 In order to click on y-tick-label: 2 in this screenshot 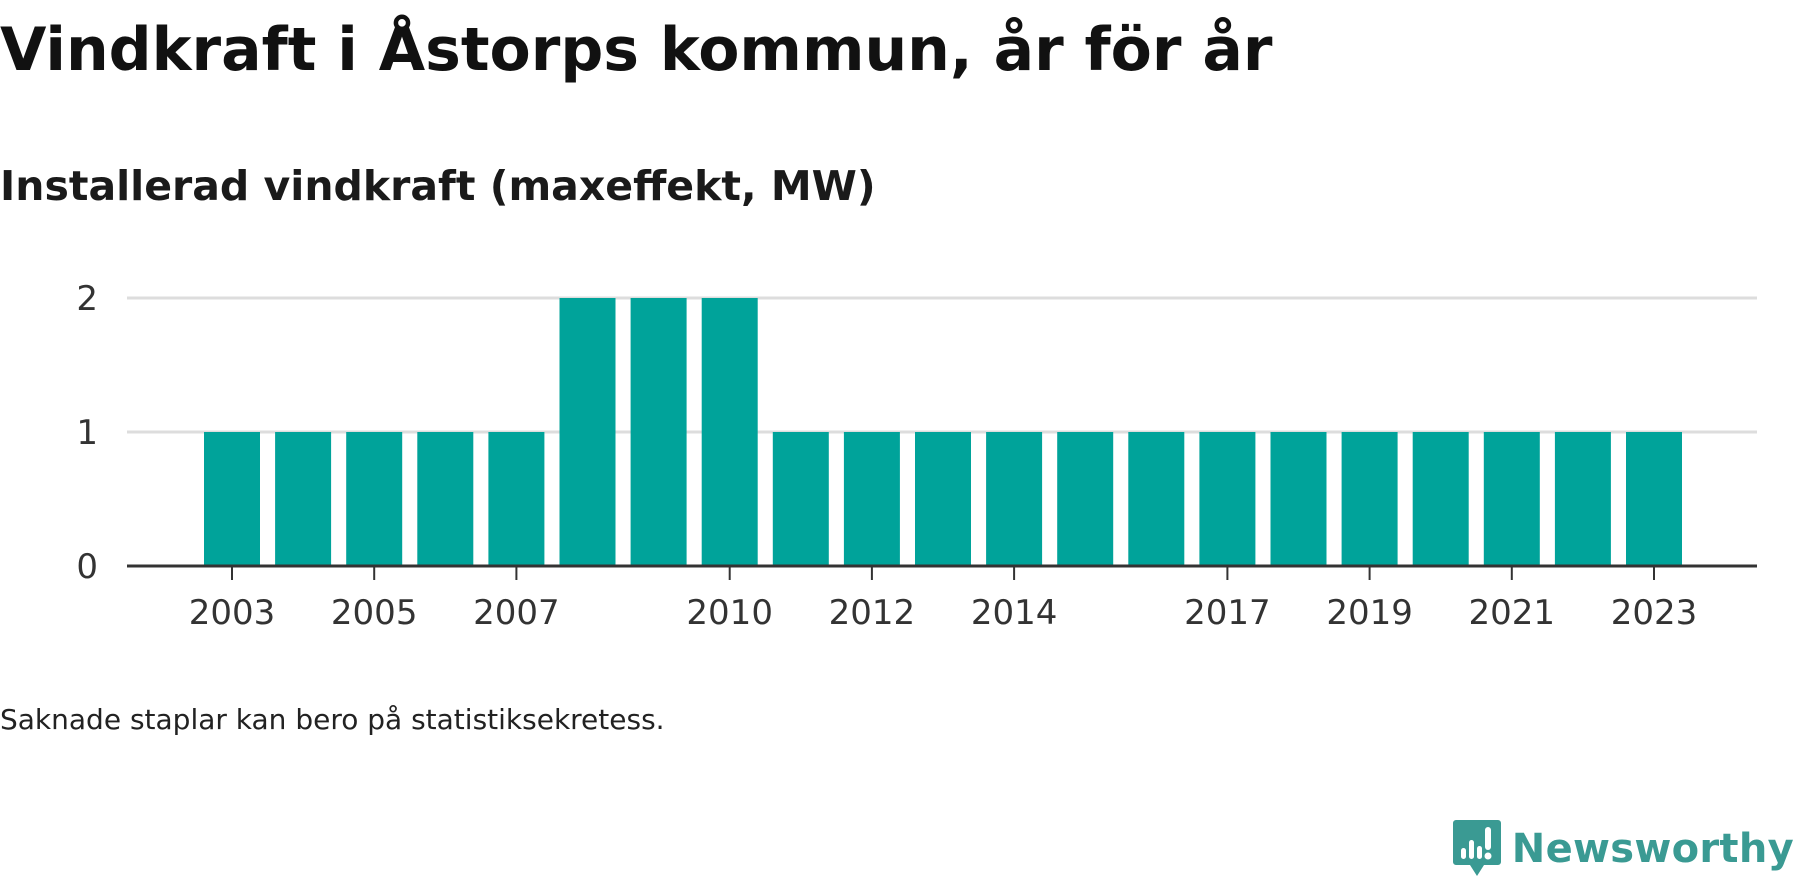, I will do `click(87, 299)`.